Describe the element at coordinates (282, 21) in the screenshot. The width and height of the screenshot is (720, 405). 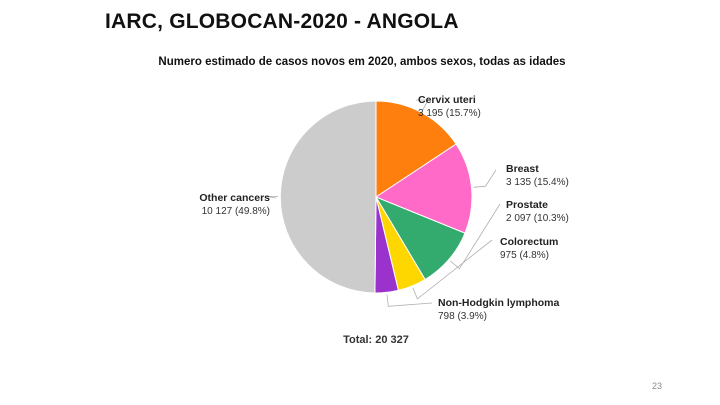
I see `slide-title: IARC, GLOBOCAN-2020 - ANGOLA` at that location.